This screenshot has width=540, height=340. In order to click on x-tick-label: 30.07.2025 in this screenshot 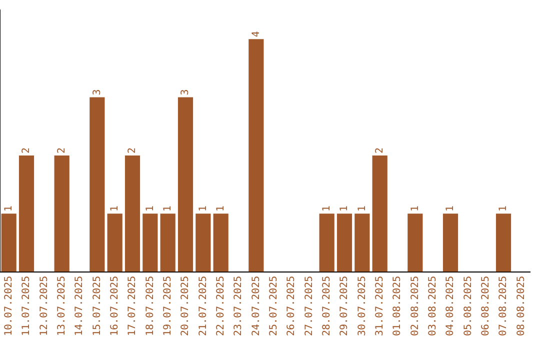, I will do `click(362, 306)`.